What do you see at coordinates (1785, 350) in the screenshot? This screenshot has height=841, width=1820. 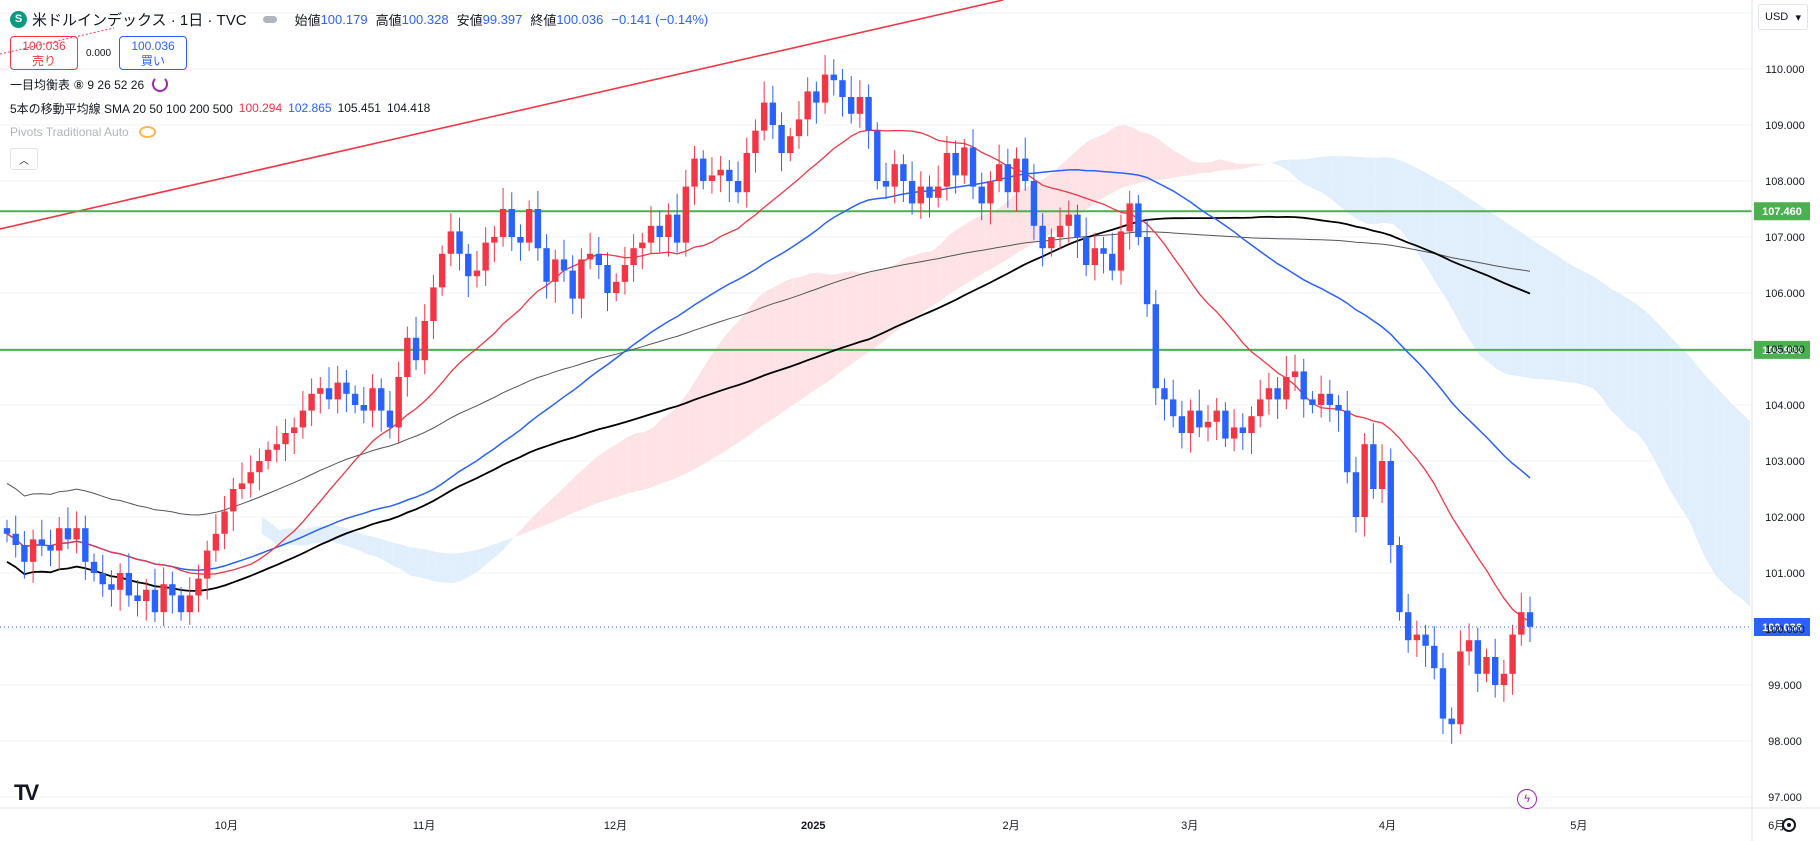 I see `y-tick-label: 105.000` at bounding box center [1785, 350].